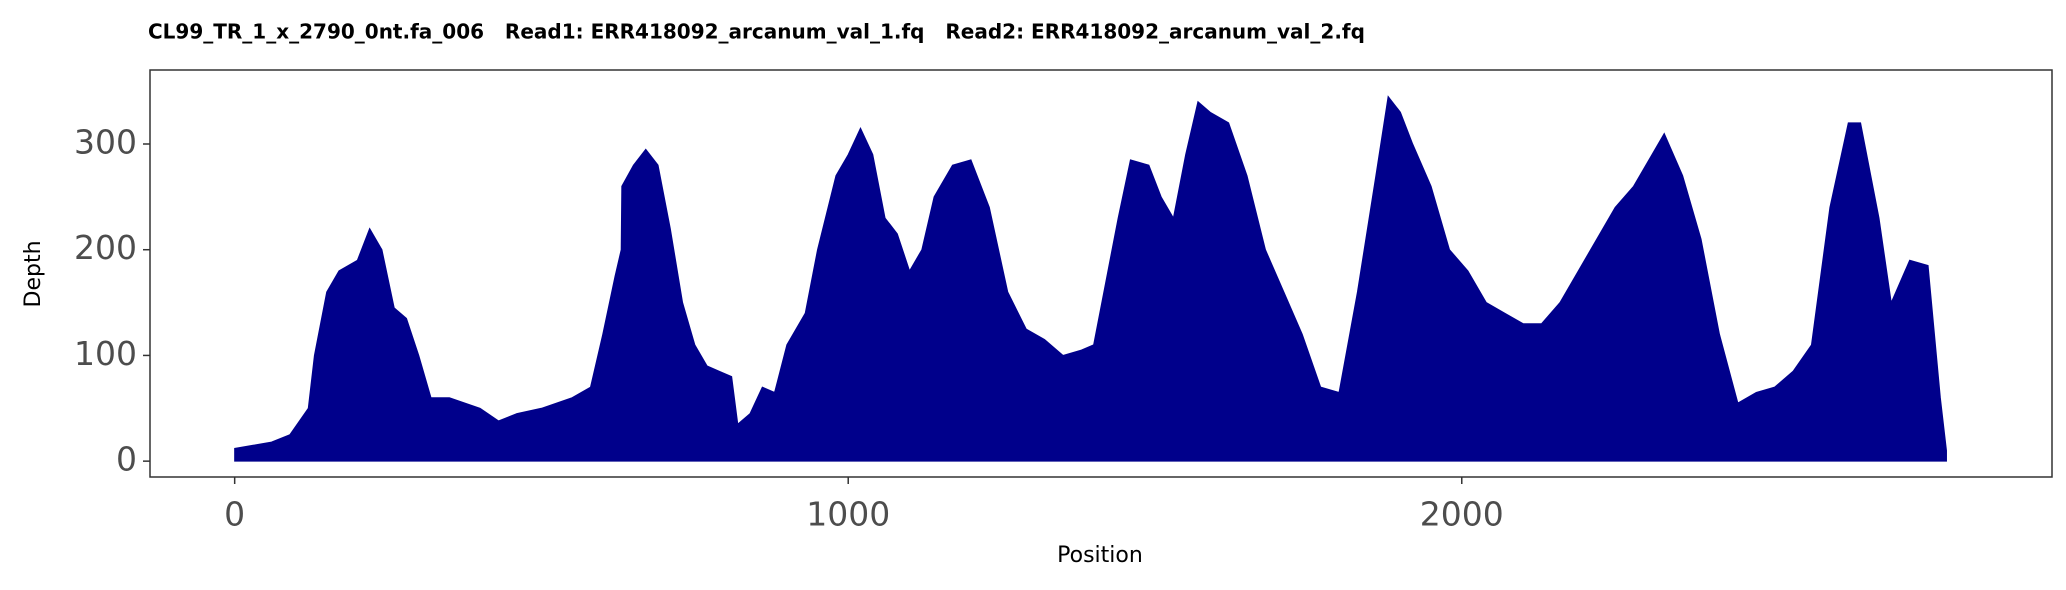 The image size is (2066, 590). Describe the element at coordinates (1100, 555) in the screenshot. I see `x-axis-label: Position` at that location.